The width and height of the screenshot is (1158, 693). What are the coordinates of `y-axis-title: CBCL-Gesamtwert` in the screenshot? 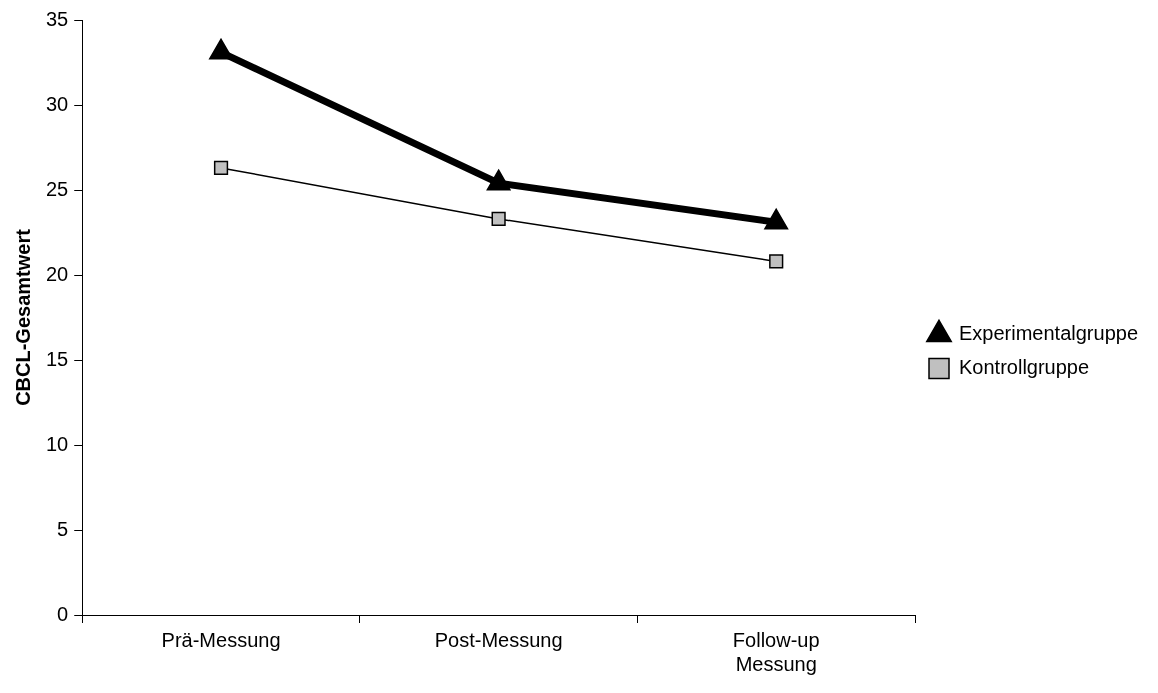 It's located at (22, 317).